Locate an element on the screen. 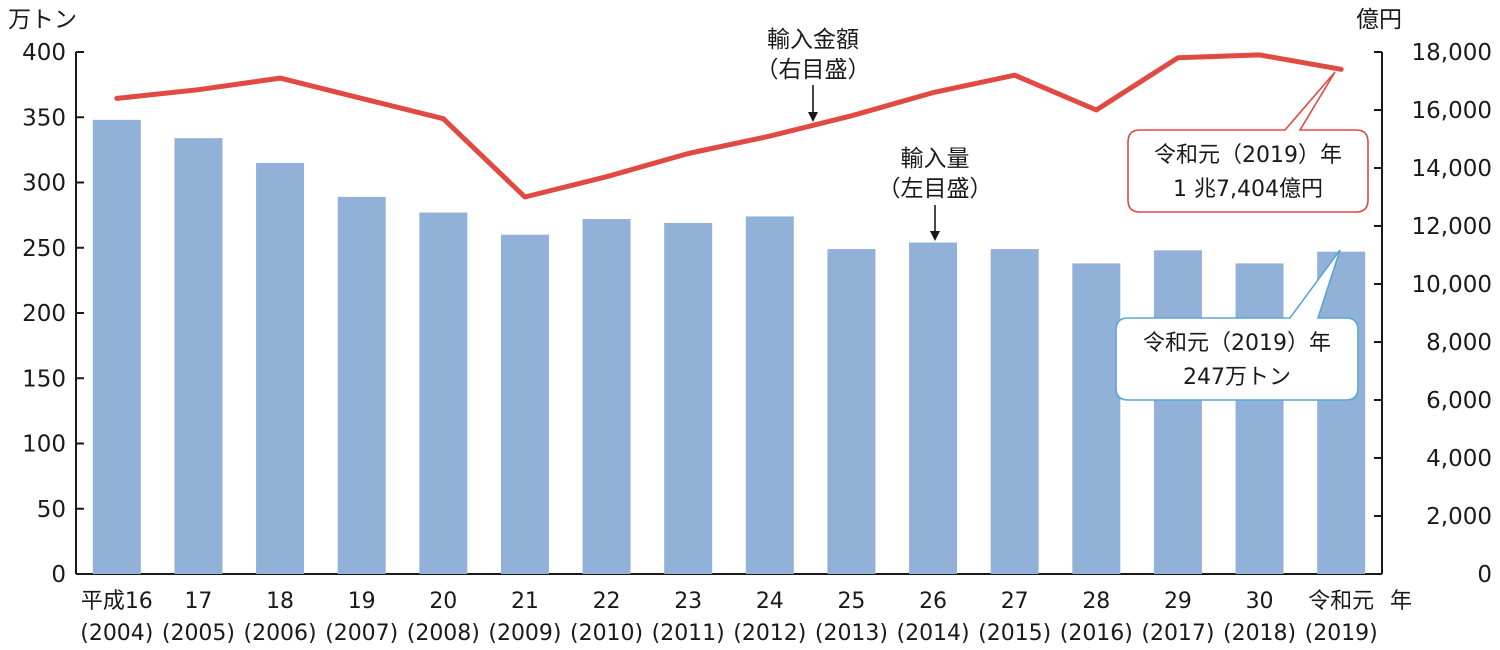 The height and width of the screenshot is (650, 1500). left-tick-label: 350 is located at coordinates (44, 118).